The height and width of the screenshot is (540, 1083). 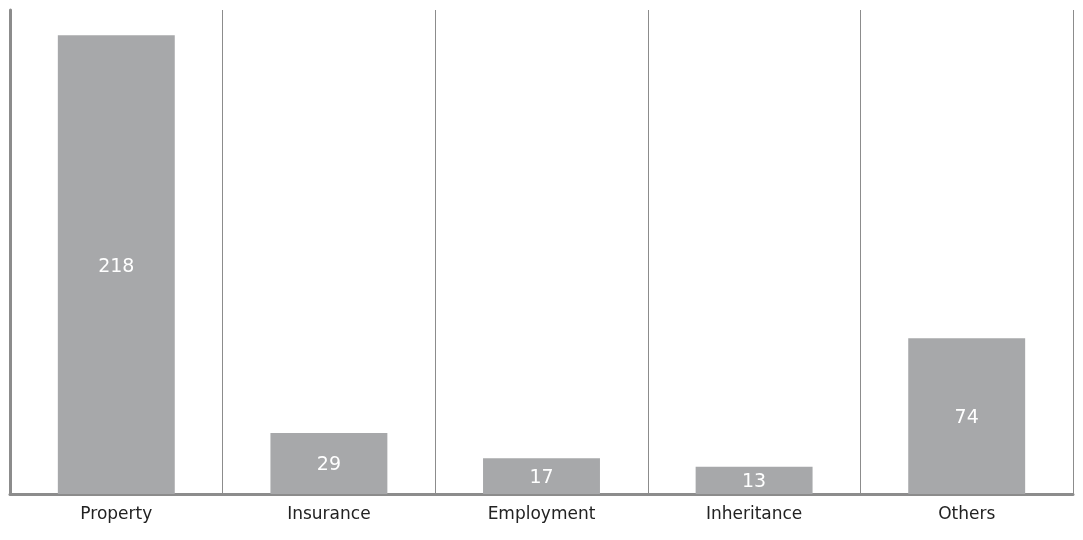 I want to click on data-label: 17, so click(x=541, y=476).